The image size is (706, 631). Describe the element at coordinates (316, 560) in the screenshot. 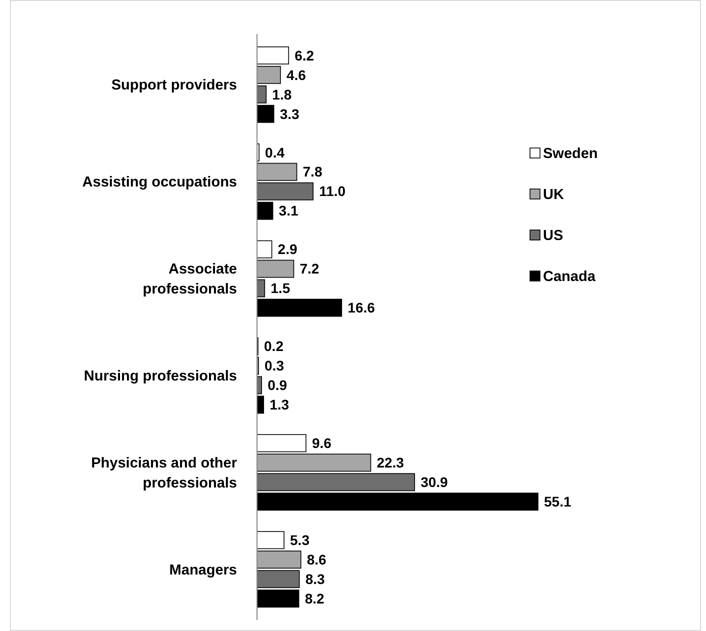

I see `data-label: 8.6` at that location.